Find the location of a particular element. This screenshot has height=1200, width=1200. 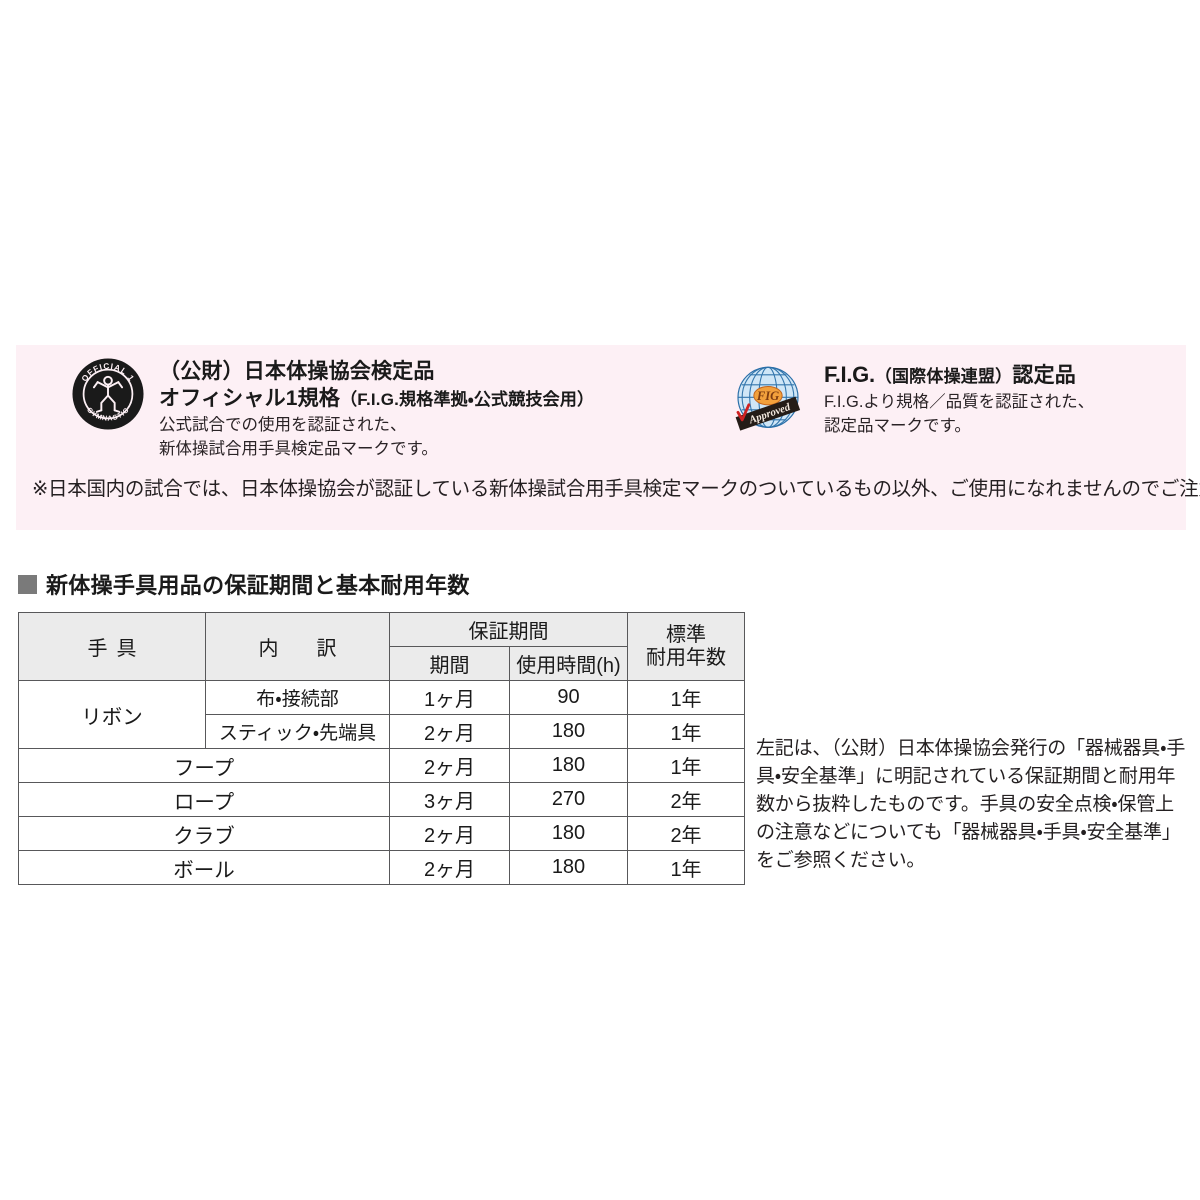

table-row: フープ 2ヶ月 180 1年 is located at coordinates (381, 765).